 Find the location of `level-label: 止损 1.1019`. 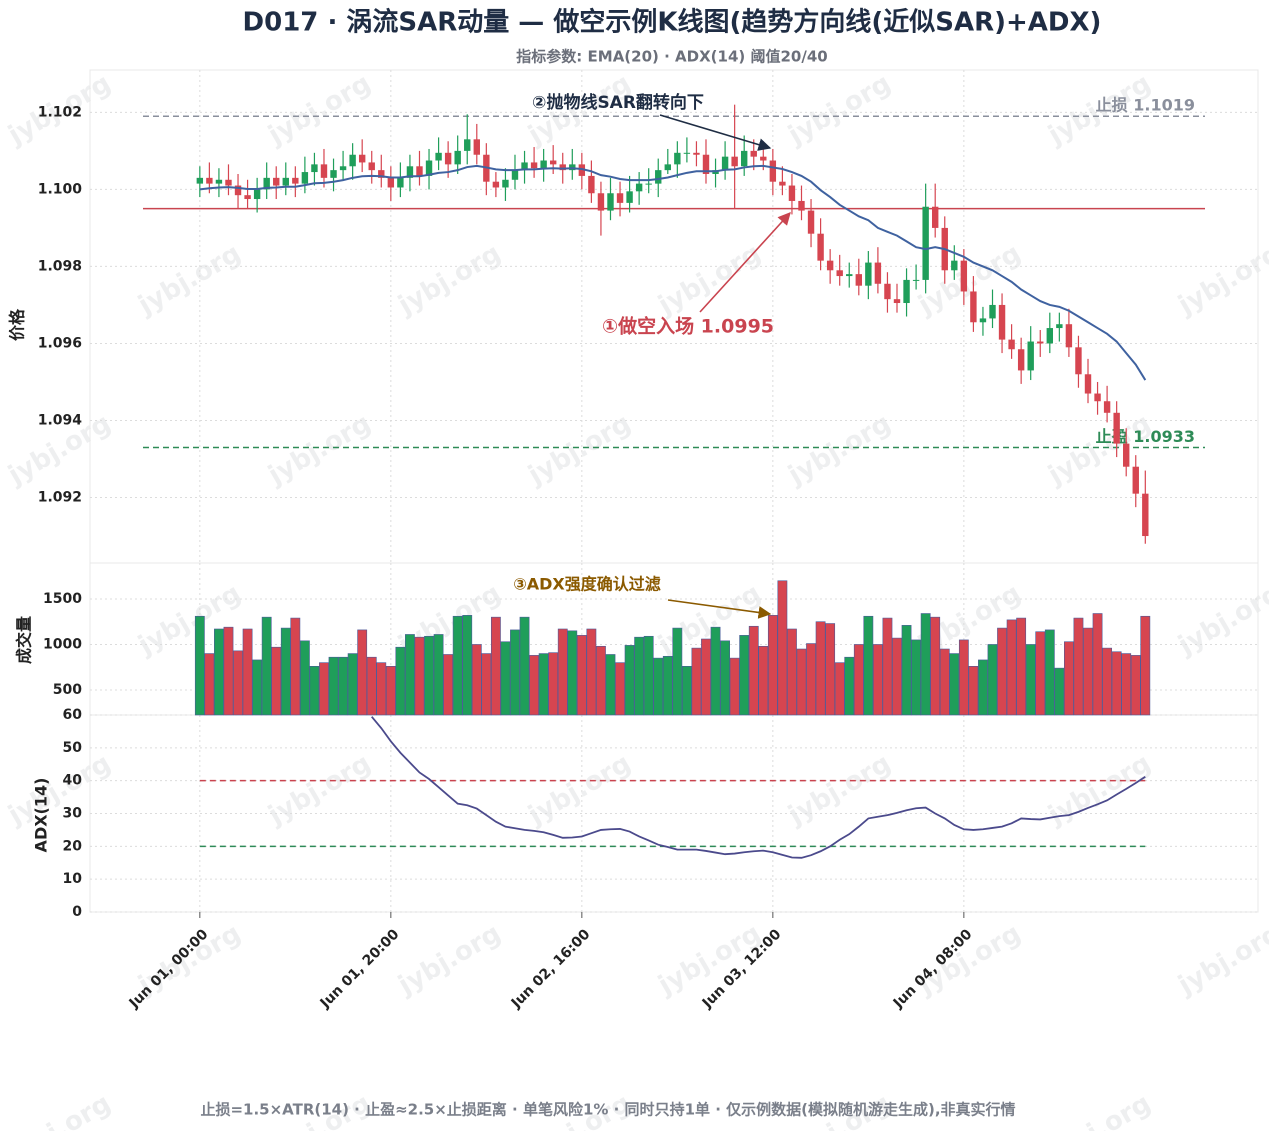

level-label: 止损 1.1019 is located at coordinates (1145, 105).